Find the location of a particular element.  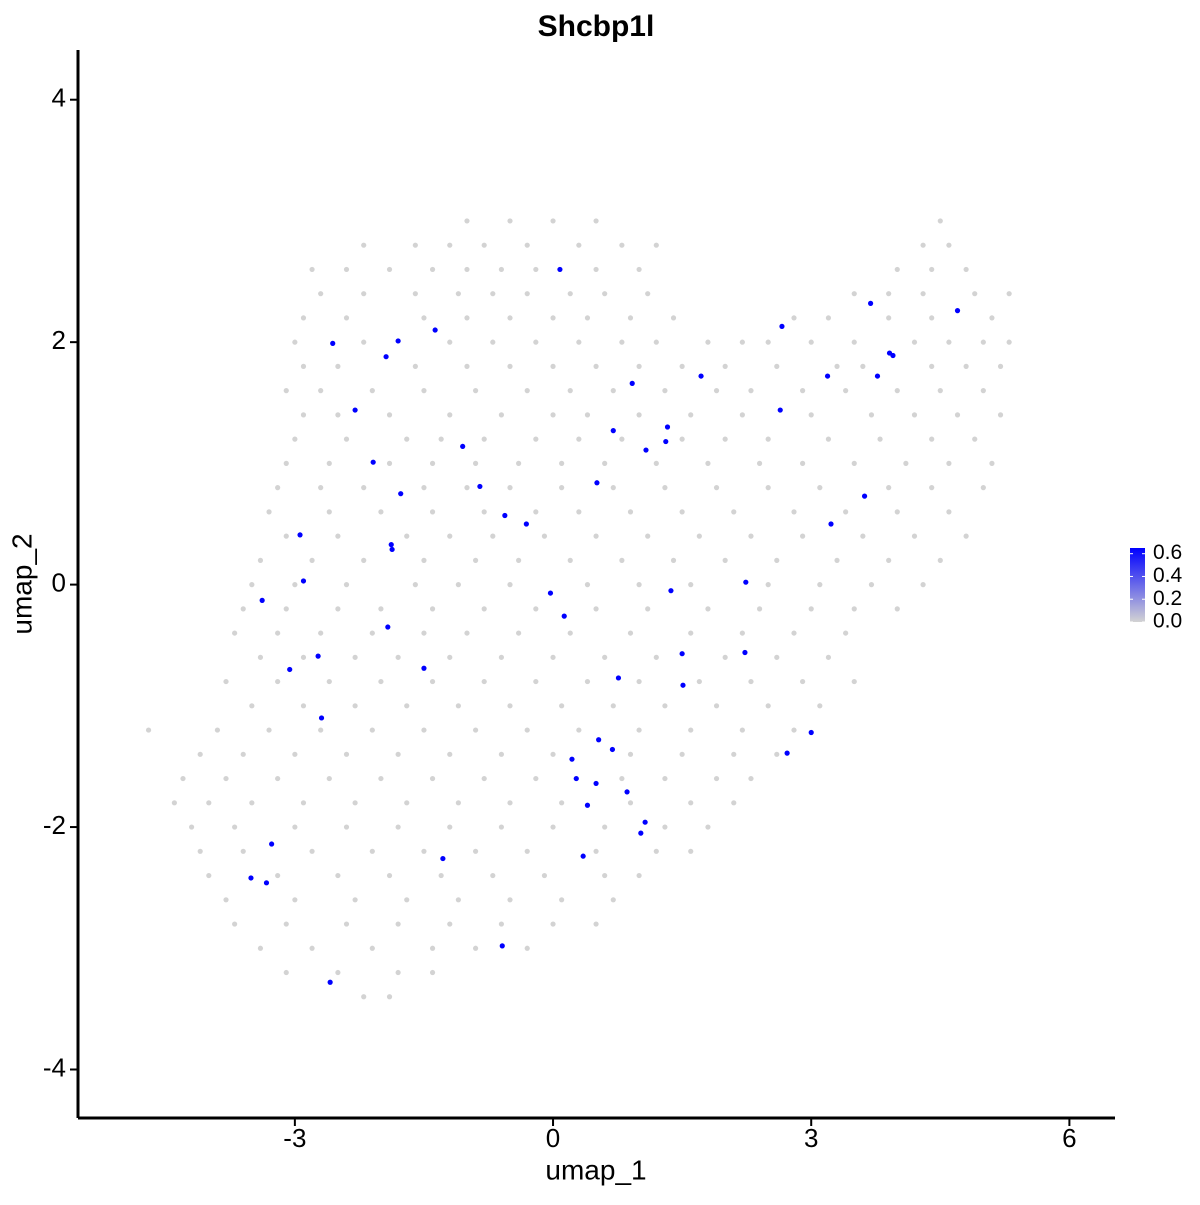

colorbar-label: 0.2 is located at coordinates (1167, 598).